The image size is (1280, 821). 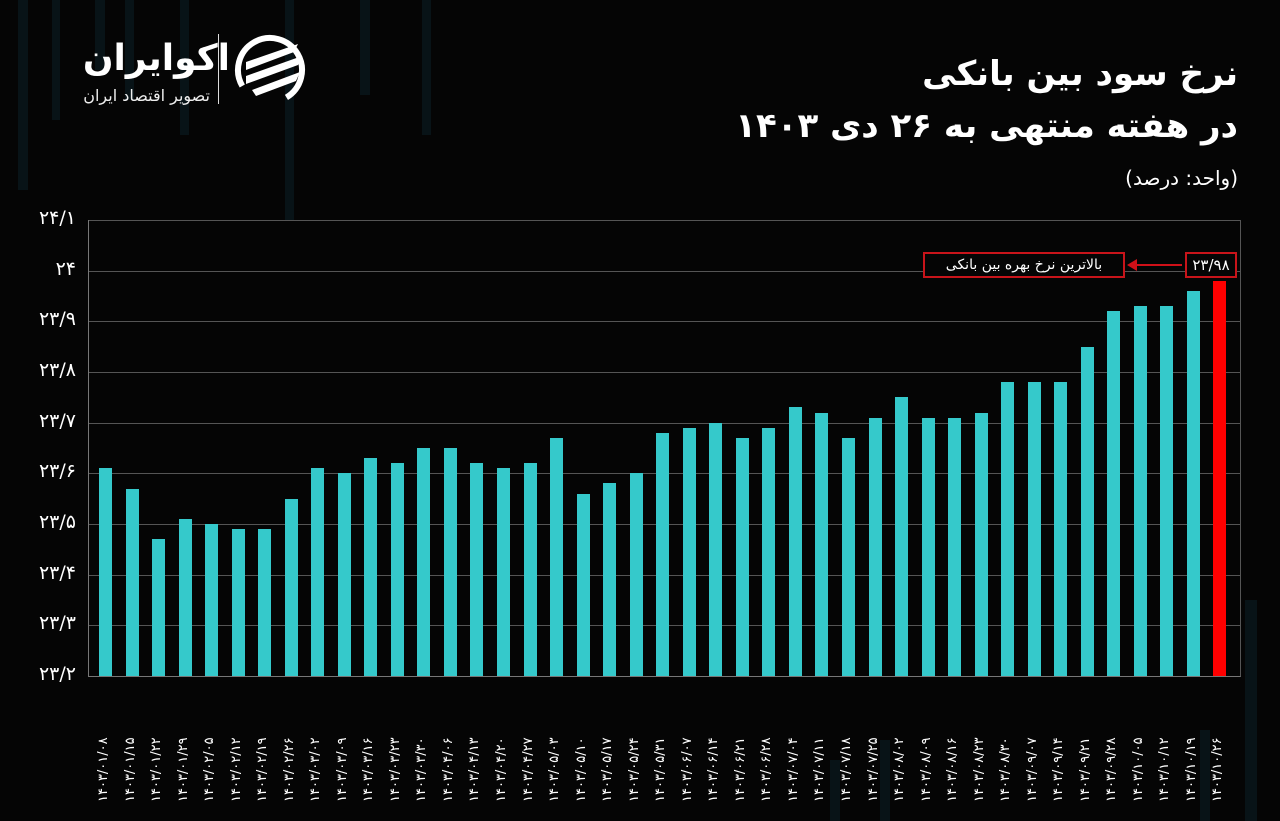 I want to click on bar-highlight, so click(x=1220, y=478).